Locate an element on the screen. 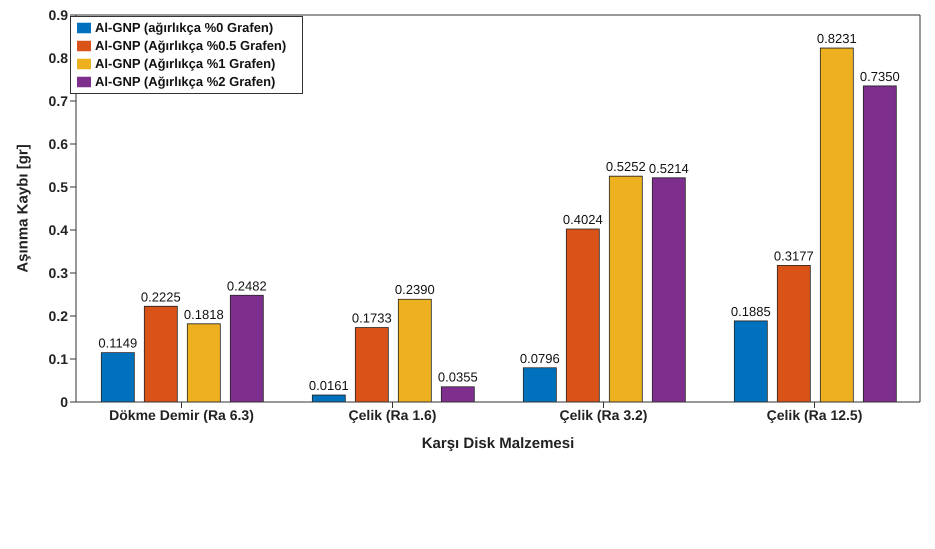  data-label: 0.2390 is located at coordinates (414, 290).